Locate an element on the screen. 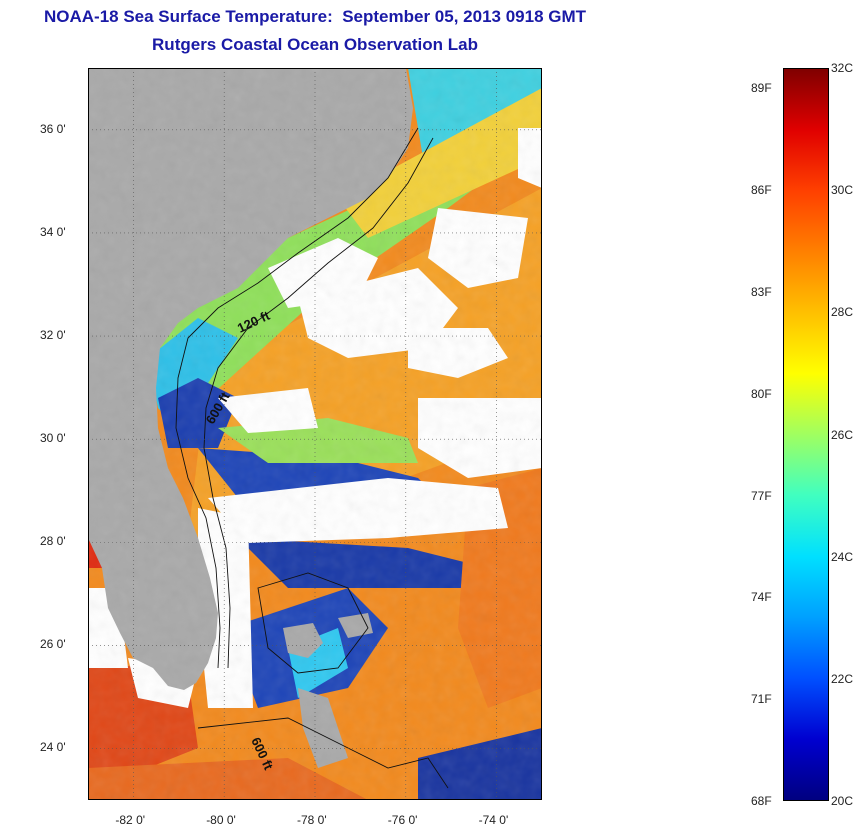 Image resolution: width=865 pixels, height=832 pixels. latitude-tick-label: 32 0' is located at coordinates (53, 335).